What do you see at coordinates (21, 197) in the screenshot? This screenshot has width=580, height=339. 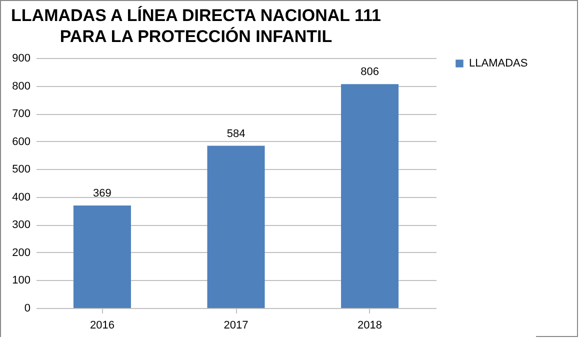 I see `y-tick-label: 400` at bounding box center [21, 197].